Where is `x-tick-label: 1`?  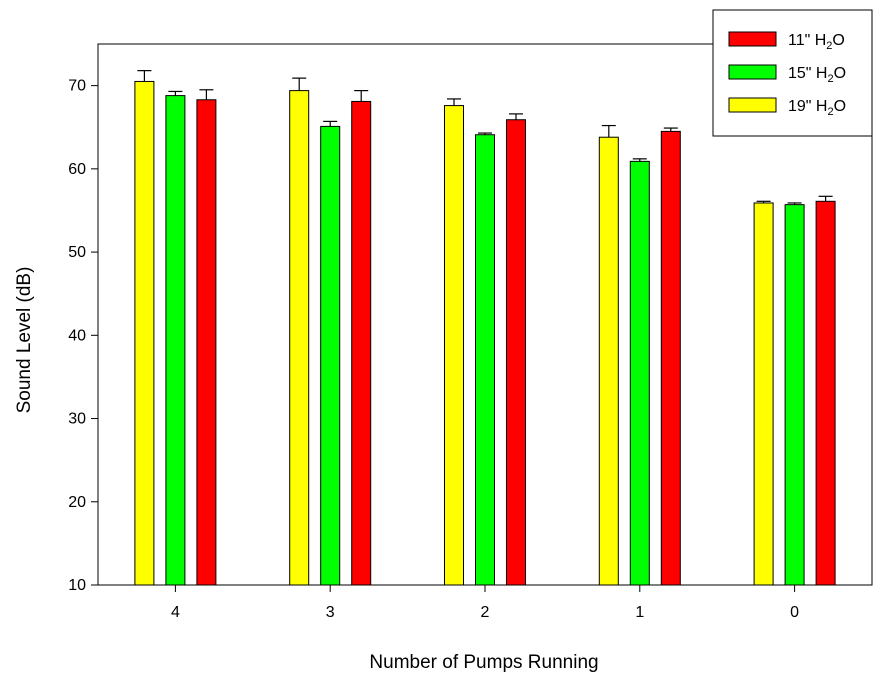 x-tick-label: 1 is located at coordinates (639, 612).